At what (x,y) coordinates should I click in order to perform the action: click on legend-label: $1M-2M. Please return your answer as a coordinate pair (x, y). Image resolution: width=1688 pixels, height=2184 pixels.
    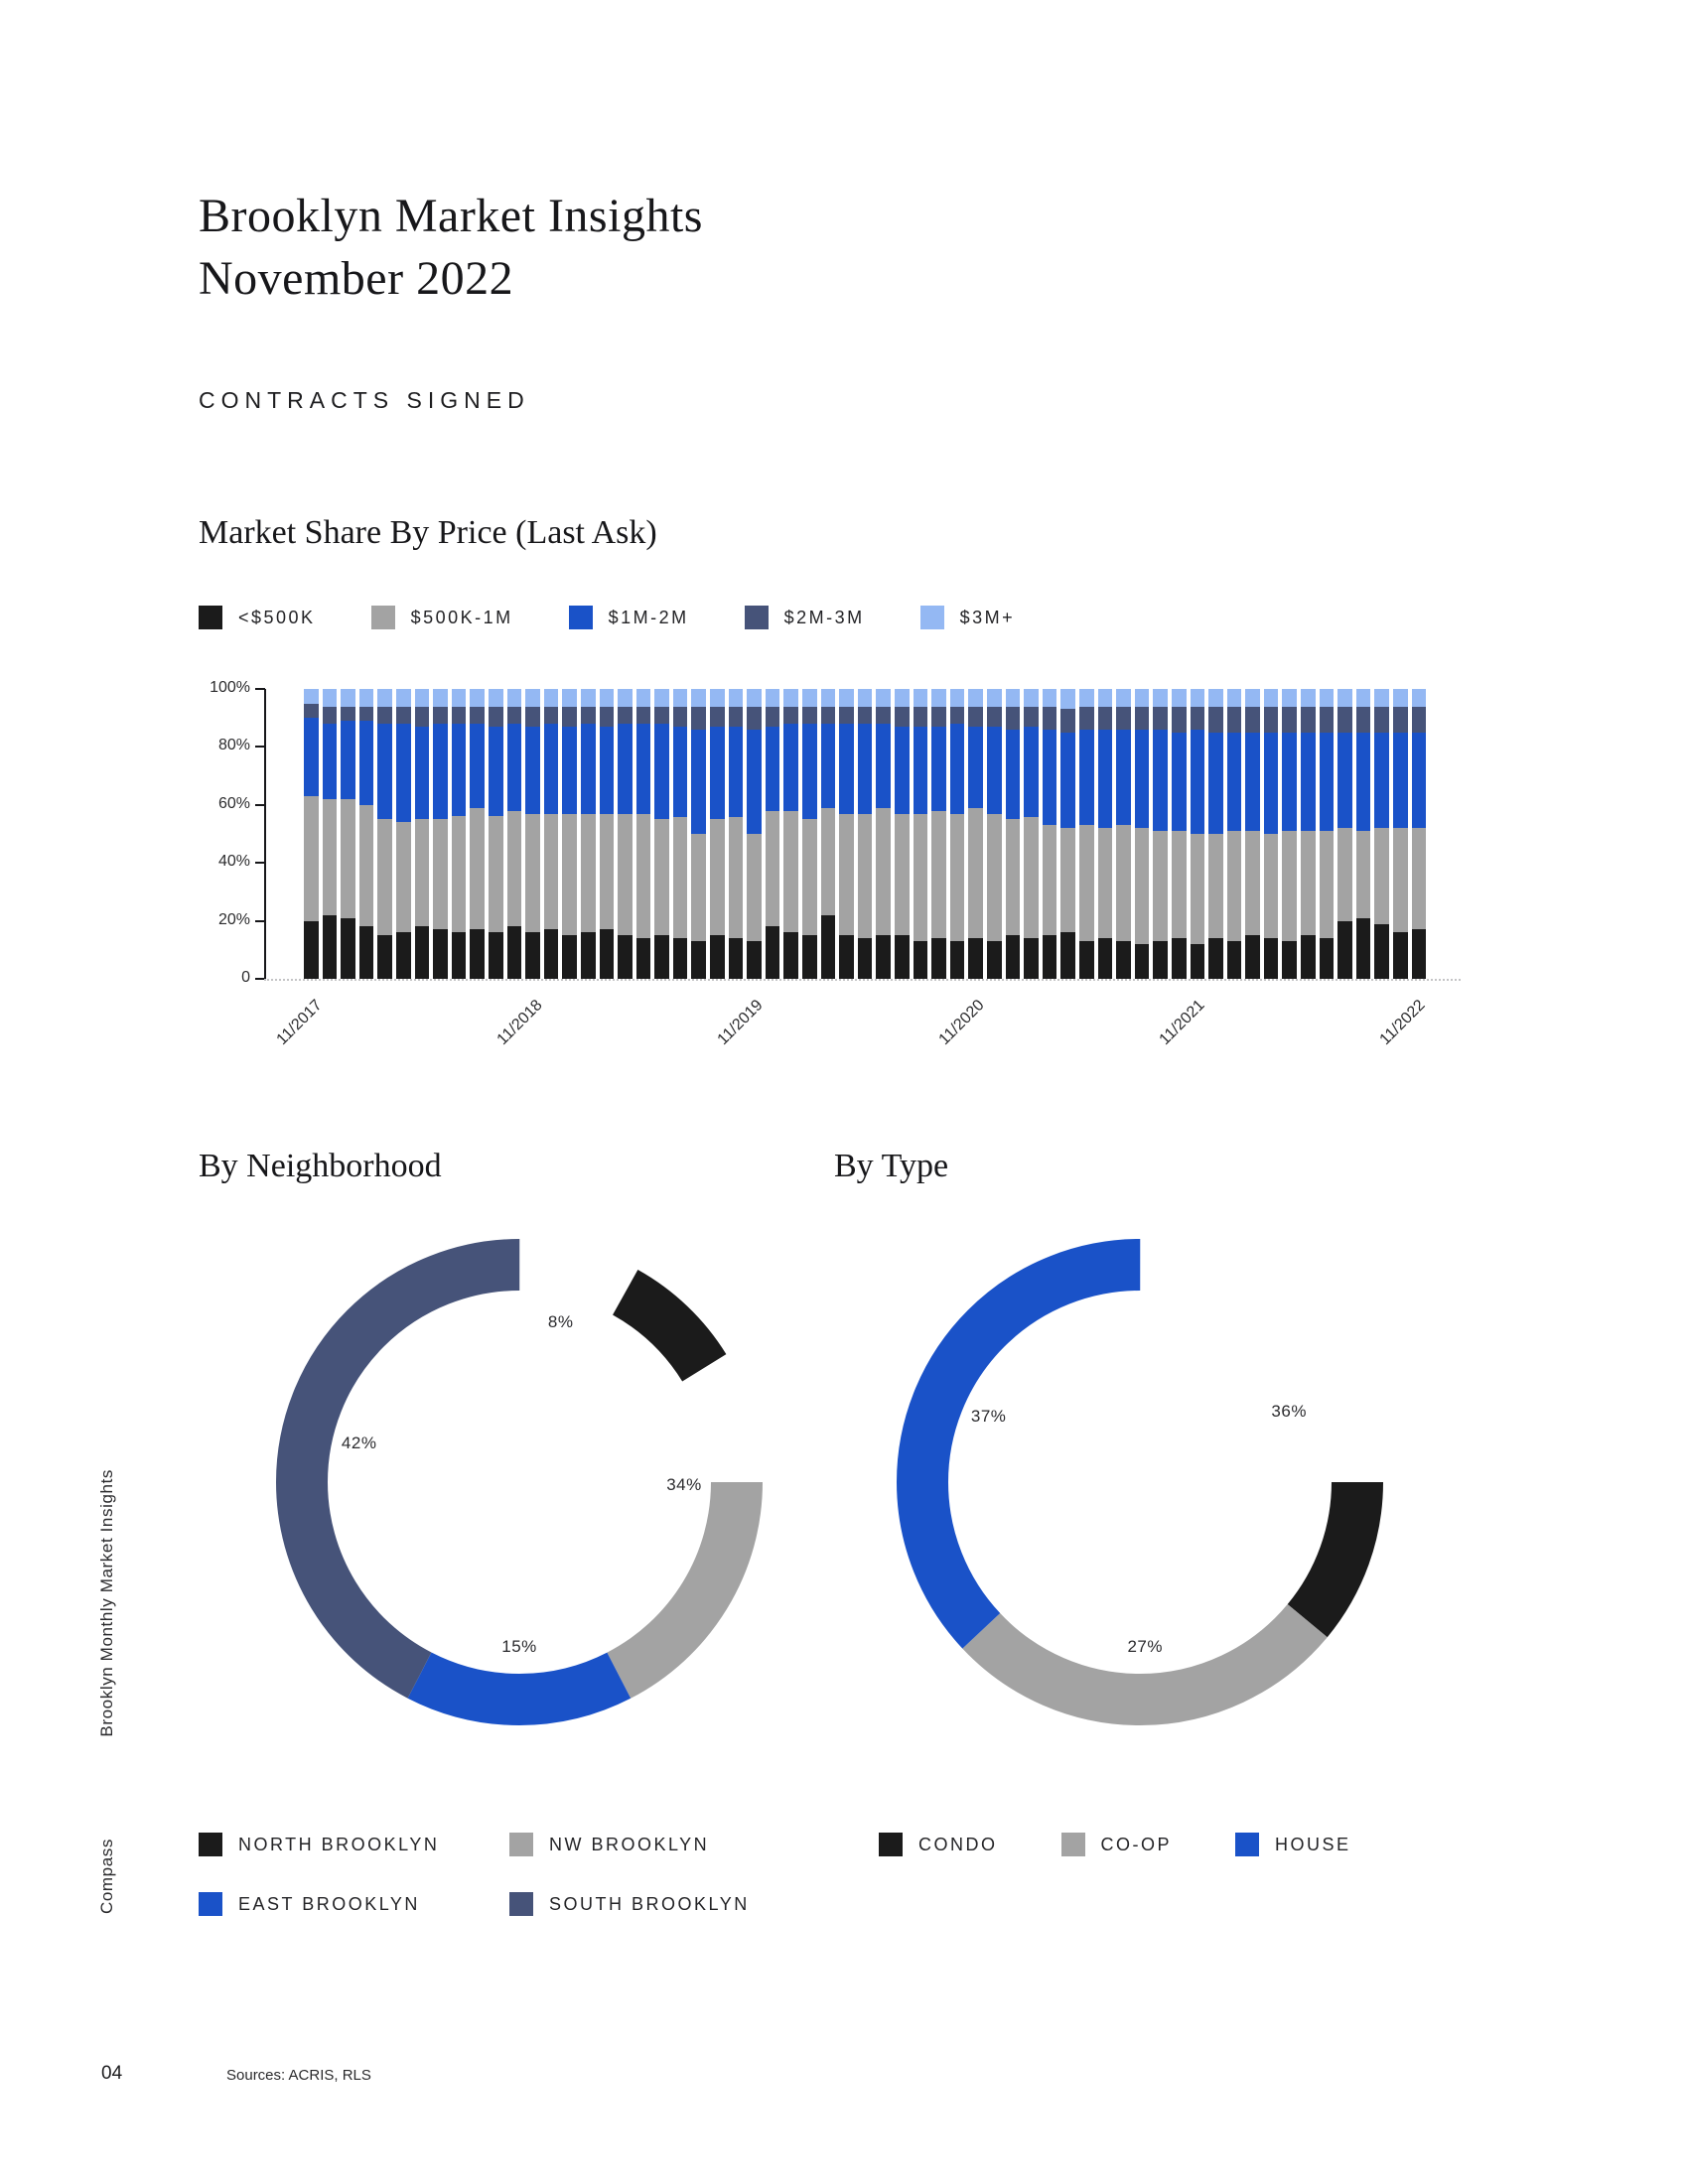
    Looking at the image, I should click on (648, 617).